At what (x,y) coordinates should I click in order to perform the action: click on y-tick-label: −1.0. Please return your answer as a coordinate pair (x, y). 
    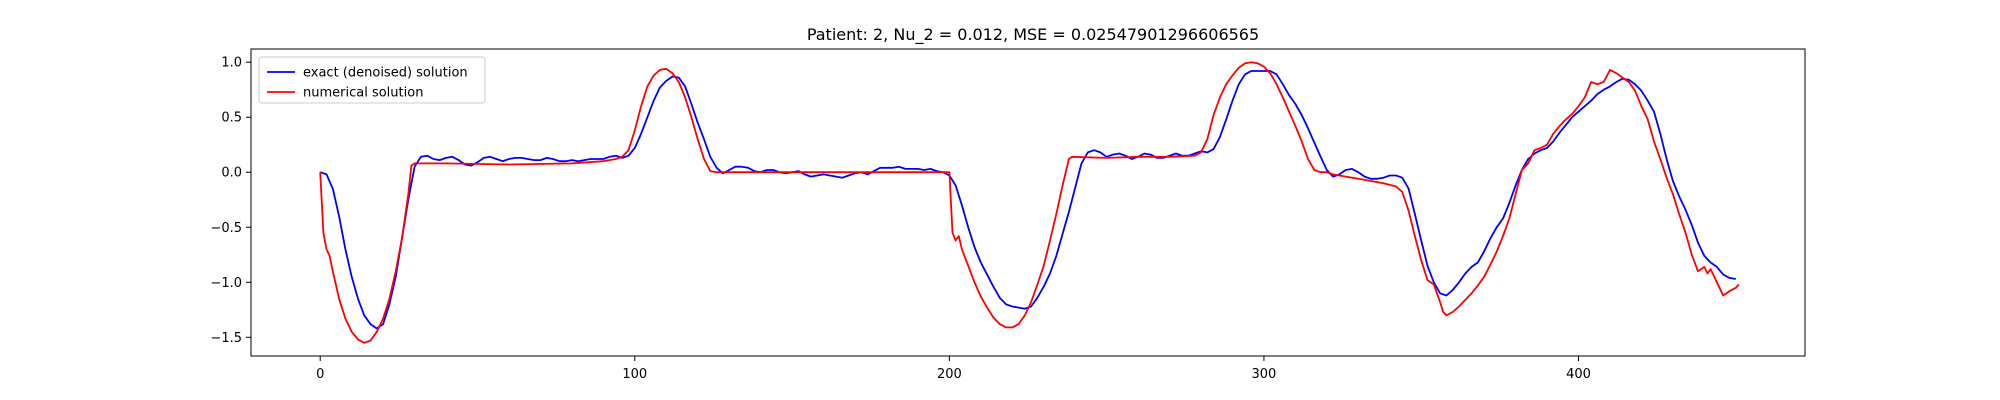
    Looking at the image, I should click on (226, 283).